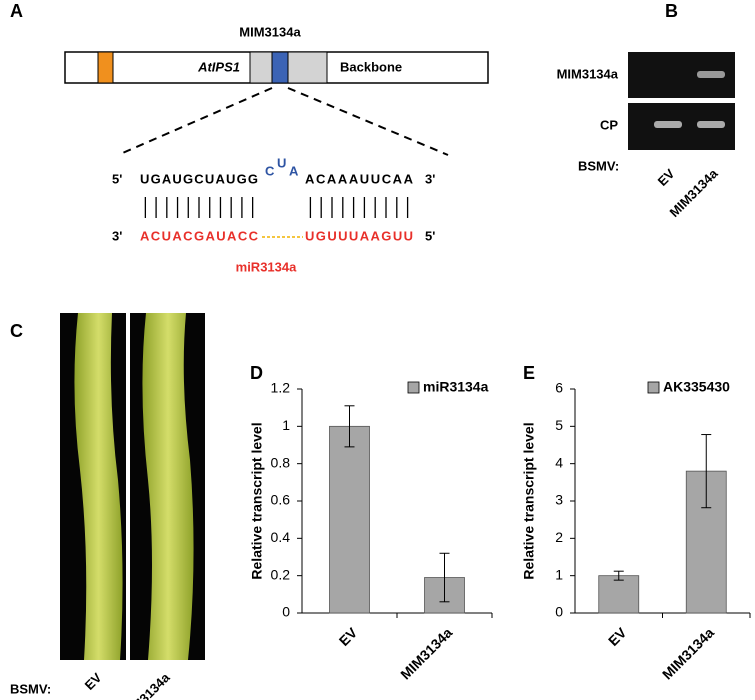  I want to click on construct-title: MIM3134a, so click(270, 31).